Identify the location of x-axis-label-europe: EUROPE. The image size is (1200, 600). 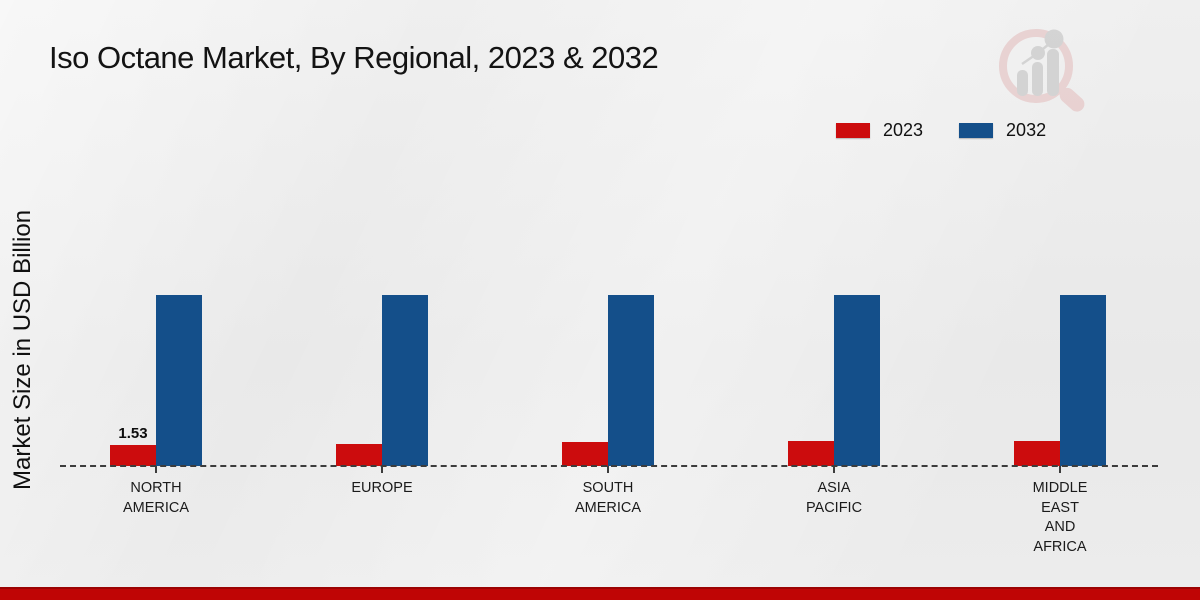
(382, 488).